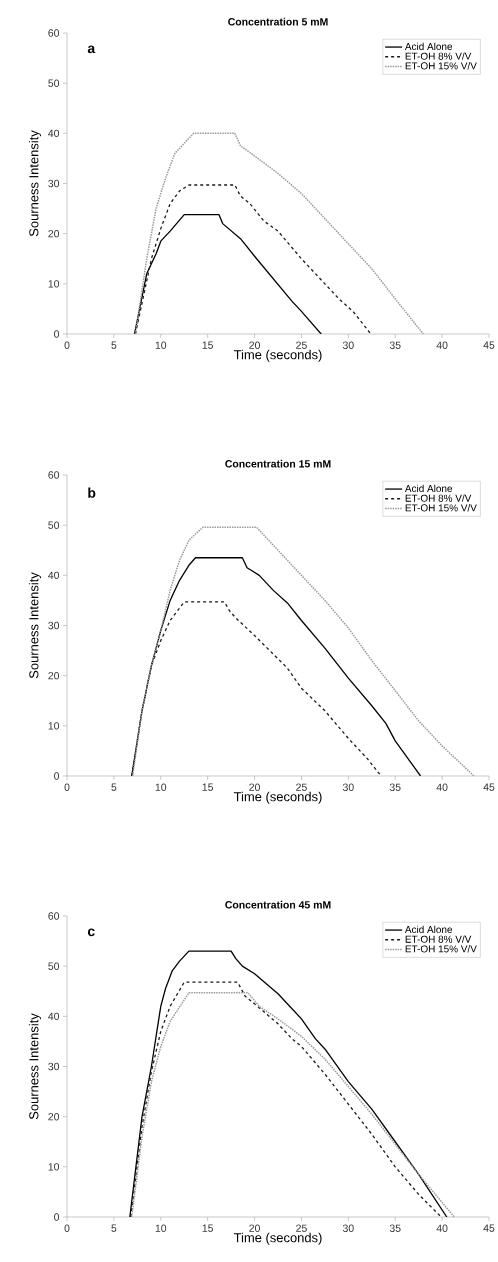 The height and width of the screenshot is (1262, 498). What do you see at coordinates (92, 492) in the screenshot?
I see `annotation: b` at bounding box center [92, 492].